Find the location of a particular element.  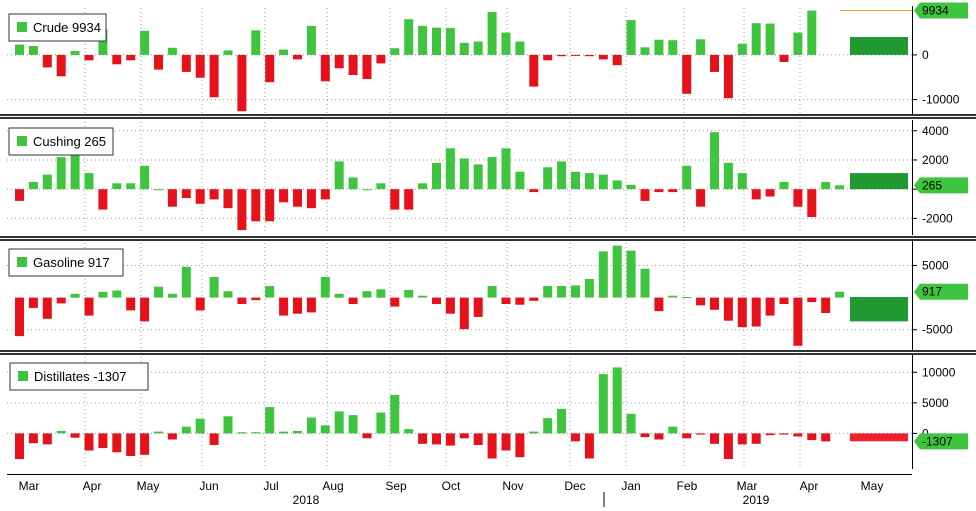

legend-swatch-crude is located at coordinates (22, 27).